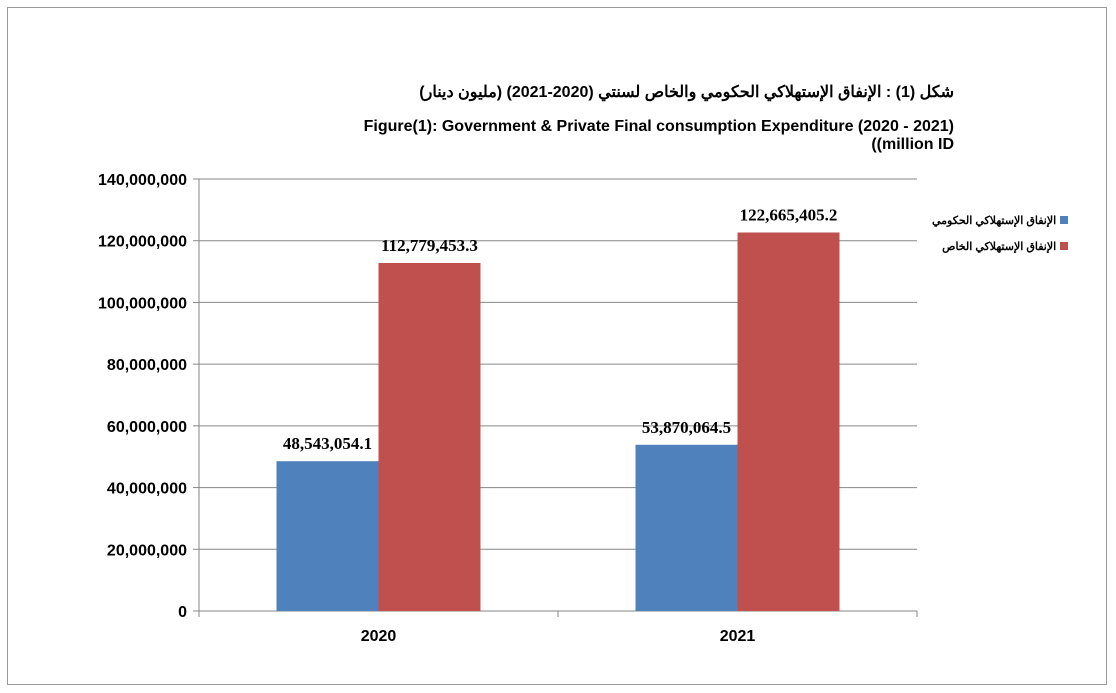 This screenshot has width=1116, height=693. I want to click on y-tick-label: 20,000,000, so click(147, 550).